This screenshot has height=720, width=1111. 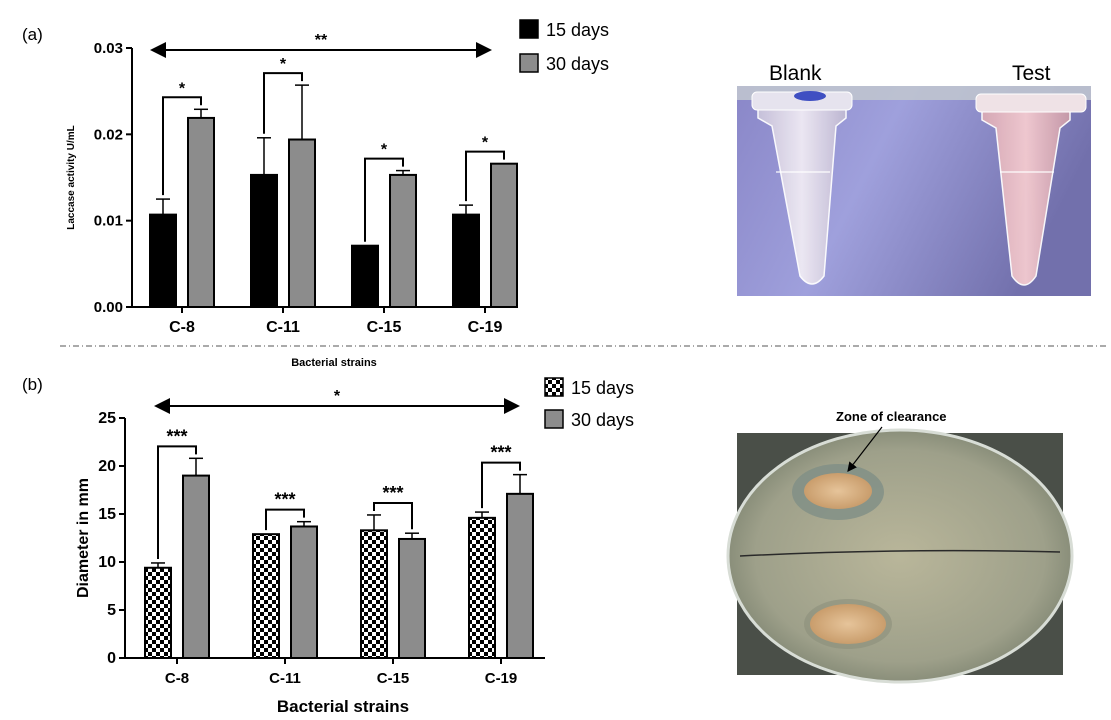 I want to click on y-tick-label: 10, so click(x=107, y=562).